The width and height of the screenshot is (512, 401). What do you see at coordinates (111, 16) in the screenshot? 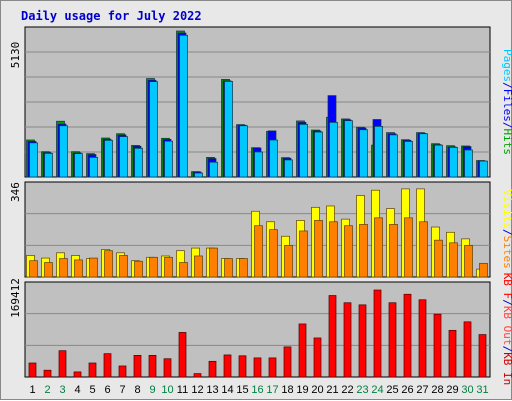
I see `chart-title: Daily usage for July 2022` at bounding box center [111, 16].